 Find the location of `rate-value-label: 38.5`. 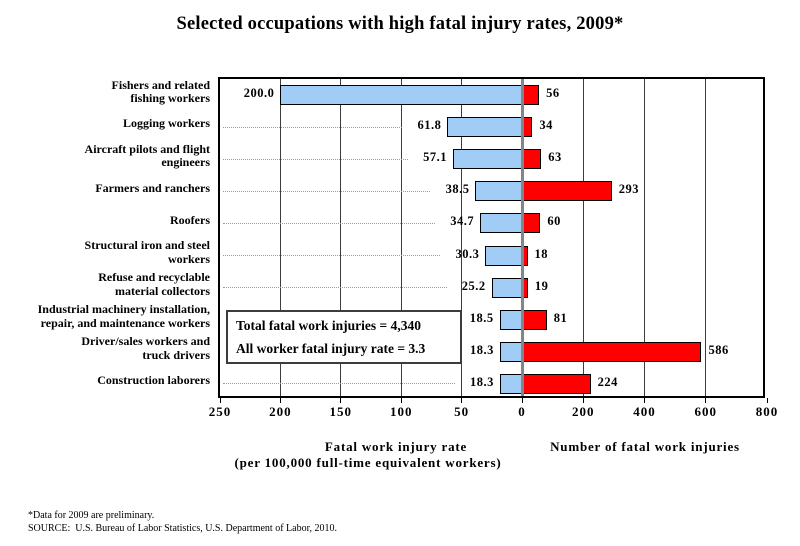

rate-value-label: 38.5 is located at coordinates (457, 189).